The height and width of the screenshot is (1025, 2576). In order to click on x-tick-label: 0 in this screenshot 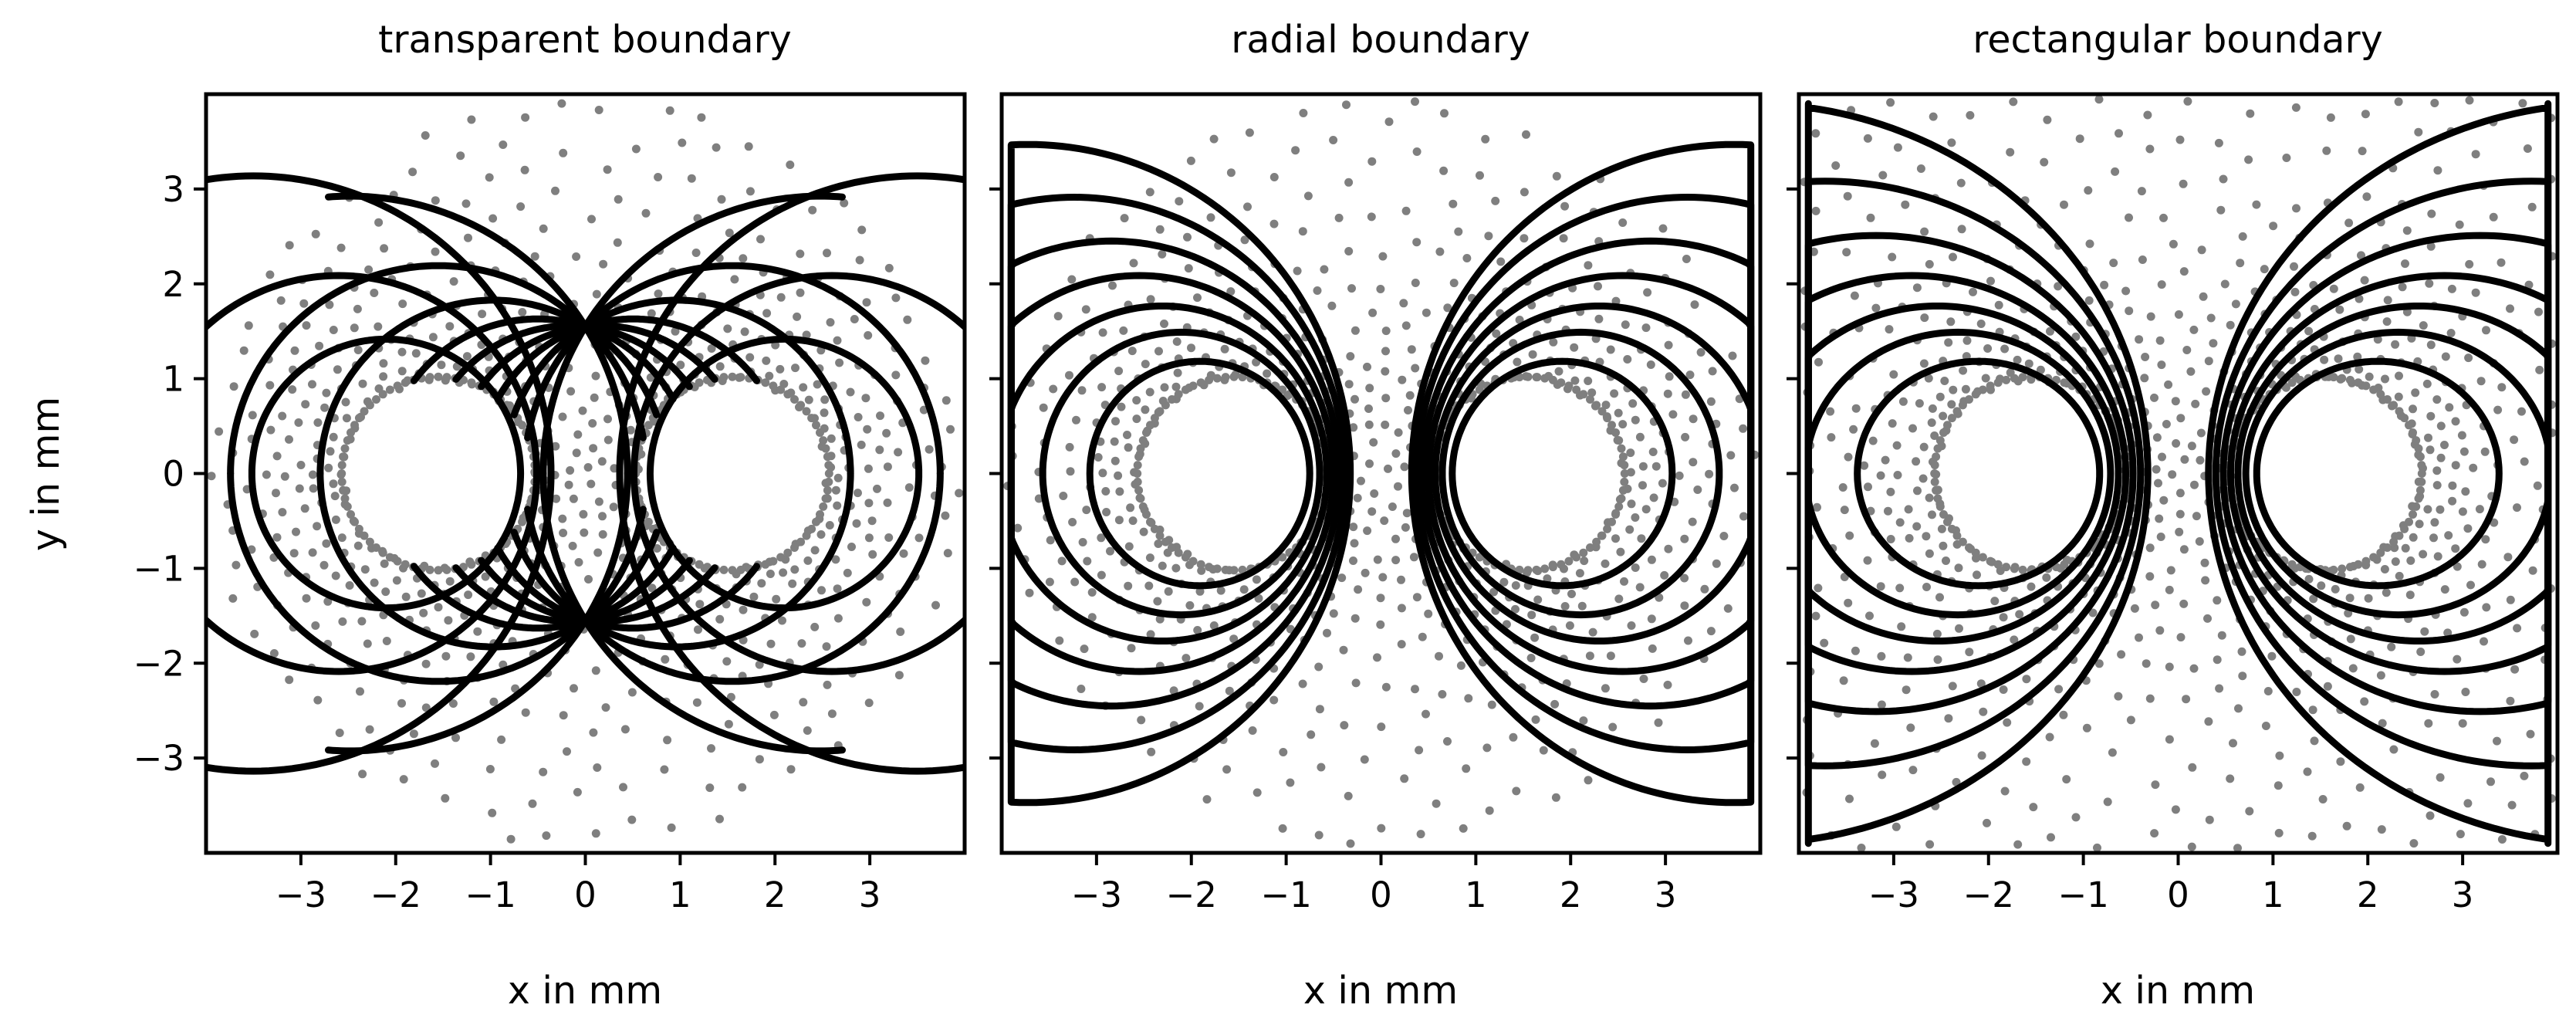, I will do `click(585, 895)`.